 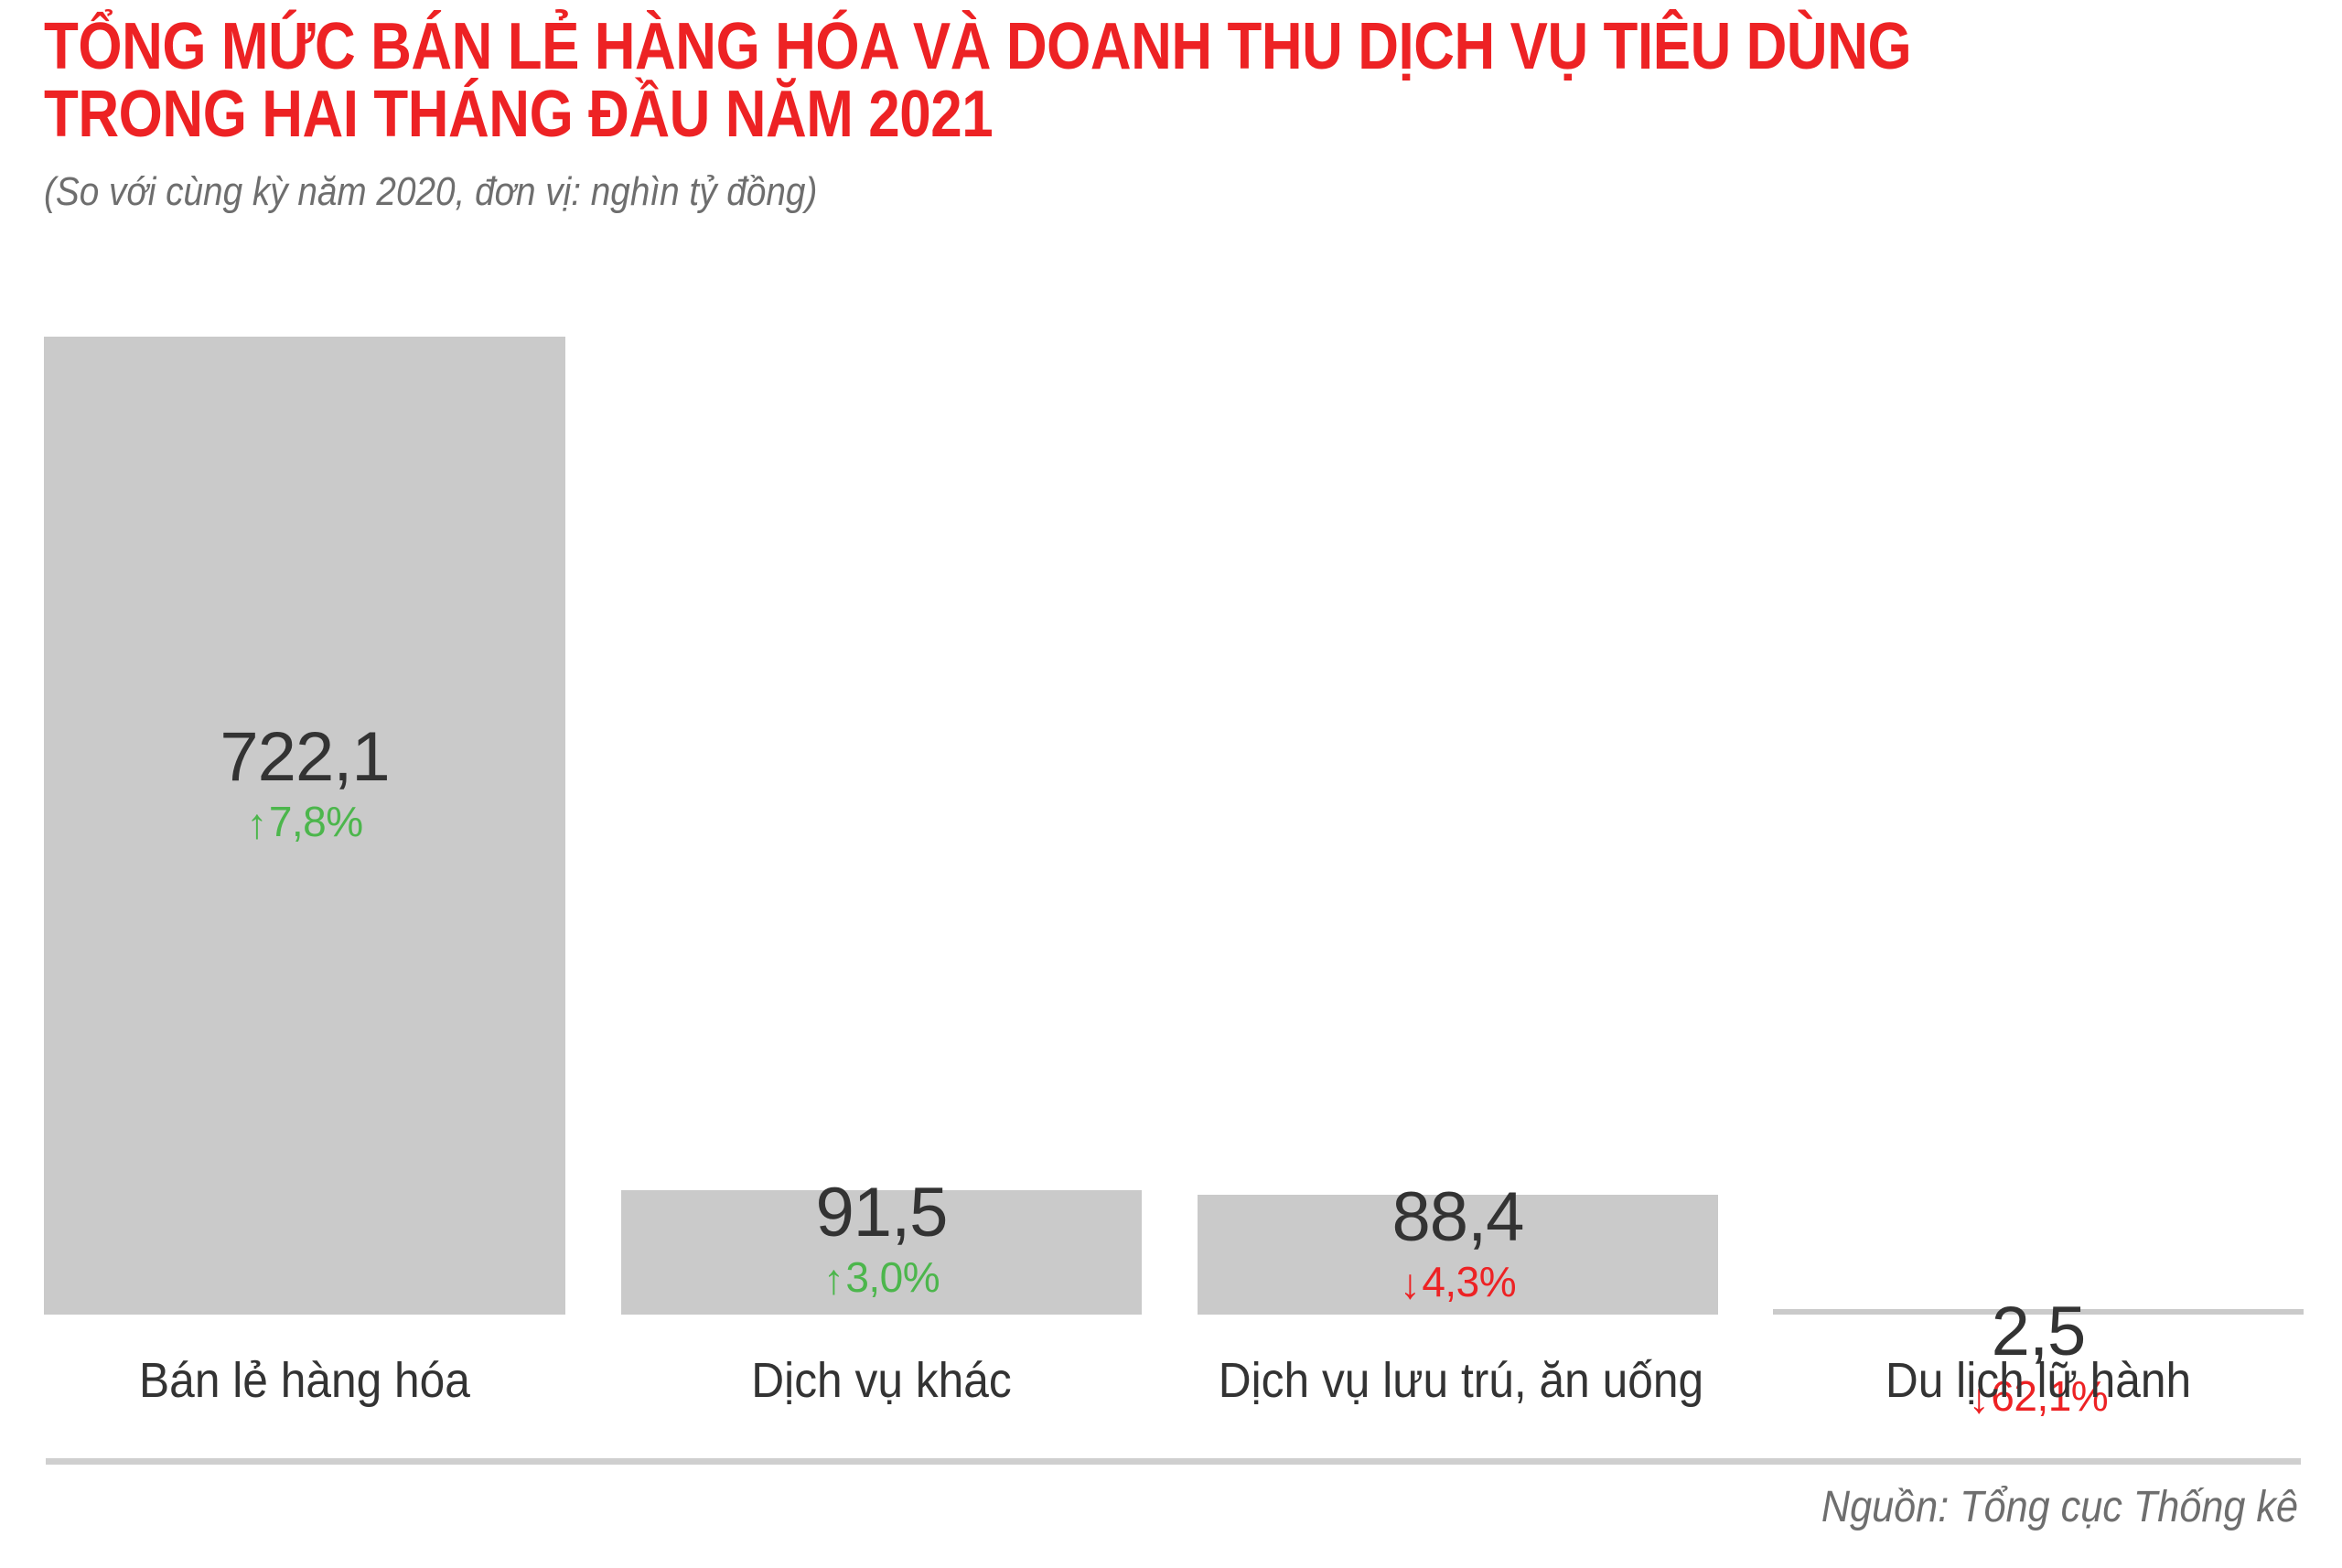 What do you see at coordinates (1173, 1461) in the screenshot?
I see `footer-divider` at bounding box center [1173, 1461].